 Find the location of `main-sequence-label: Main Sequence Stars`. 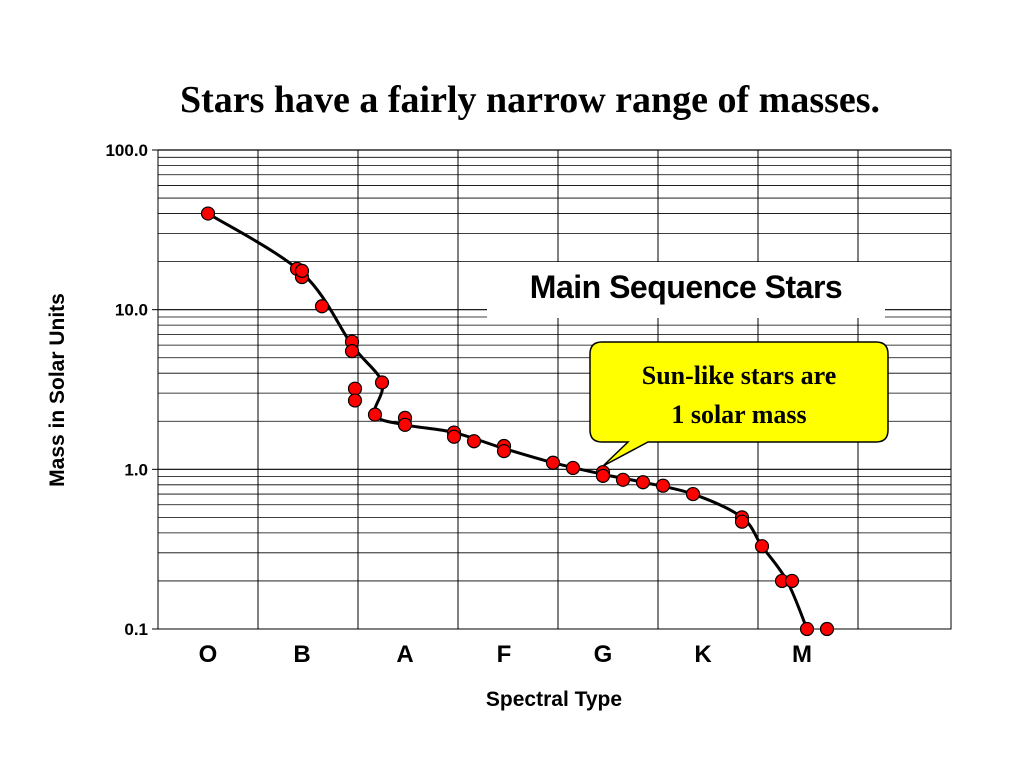

main-sequence-label: Main Sequence Stars is located at coordinates (686, 287).